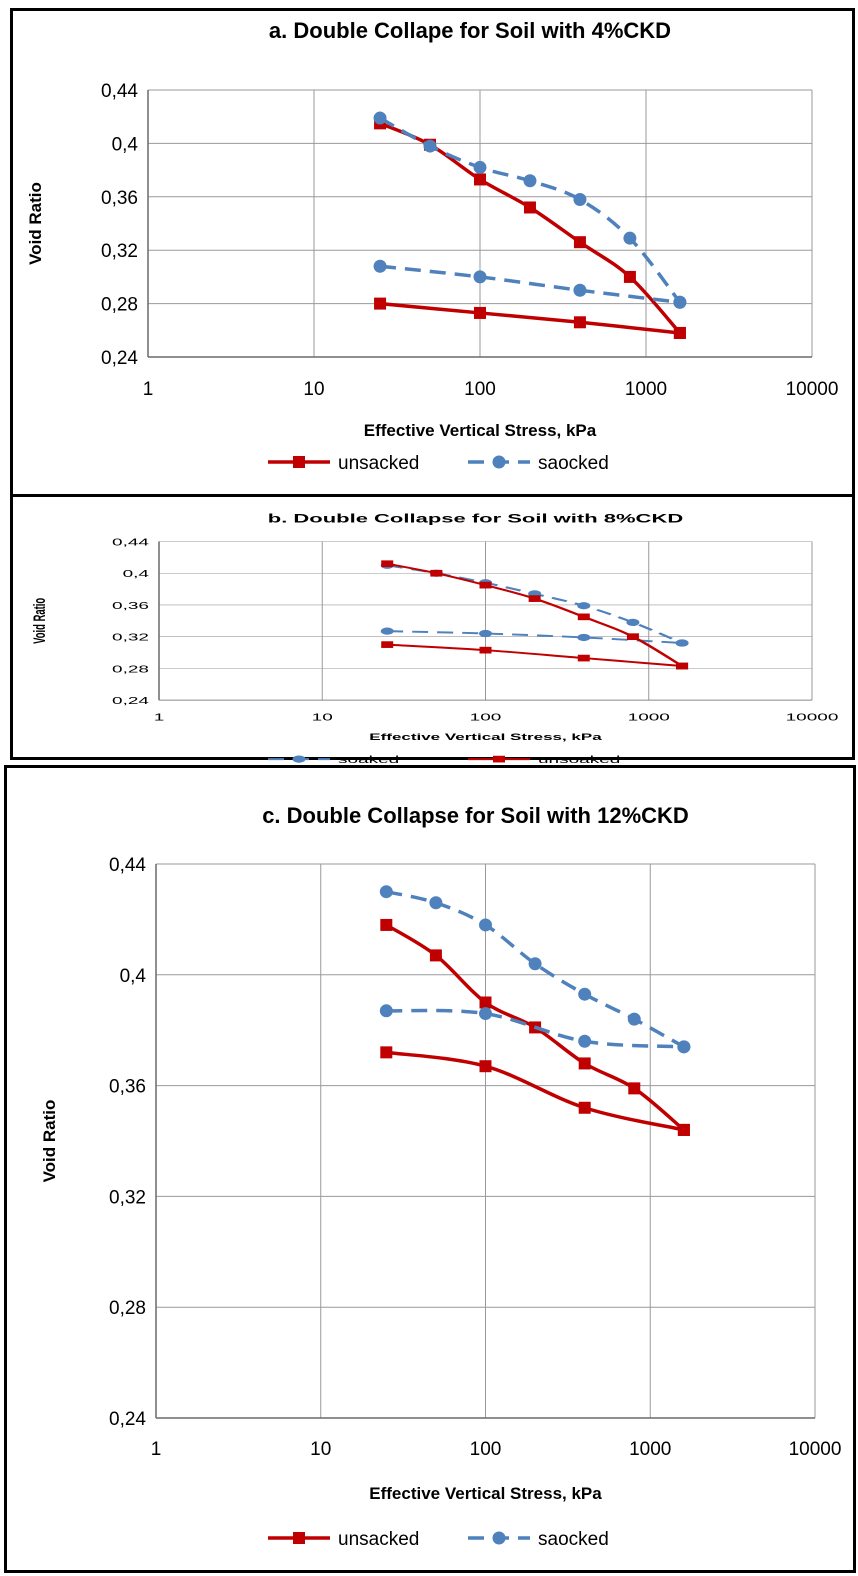  I want to click on chart-title: b. Double Collapse for Soil with 8%CKD, so click(476, 519).